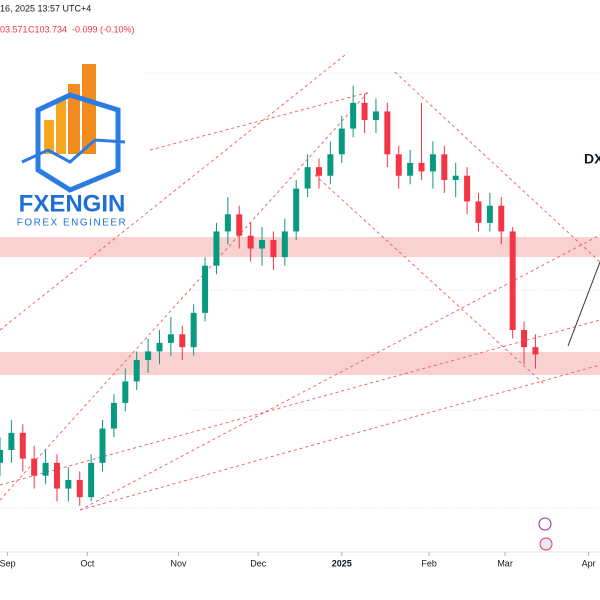 Image resolution: width=600 pixels, height=600 pixels. I want to click on x-tick-label: Oct, so click(87, 563).